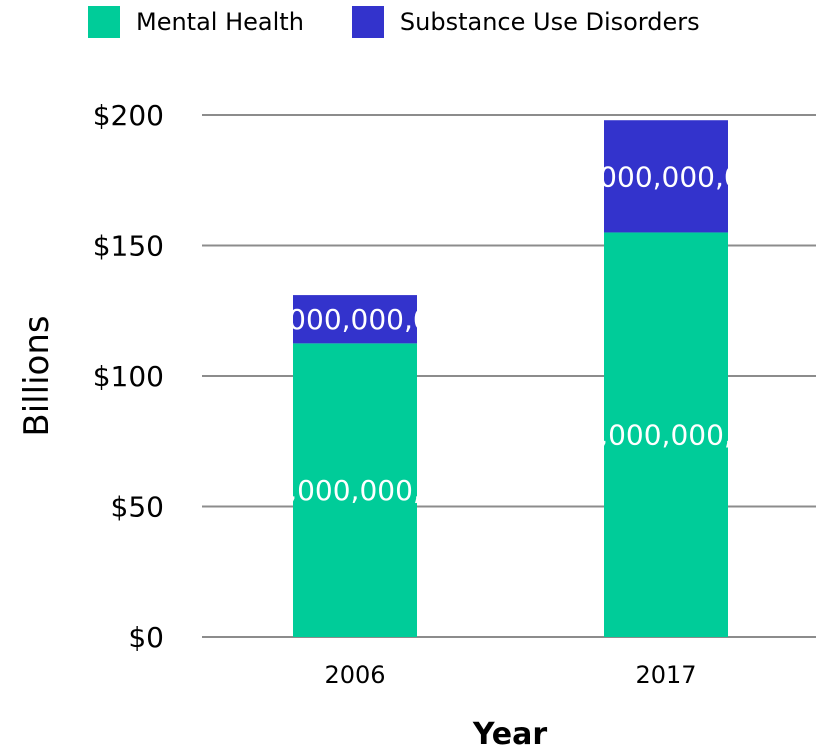  I want to click on data-label: 43,000,000,000, so click(666, 176).